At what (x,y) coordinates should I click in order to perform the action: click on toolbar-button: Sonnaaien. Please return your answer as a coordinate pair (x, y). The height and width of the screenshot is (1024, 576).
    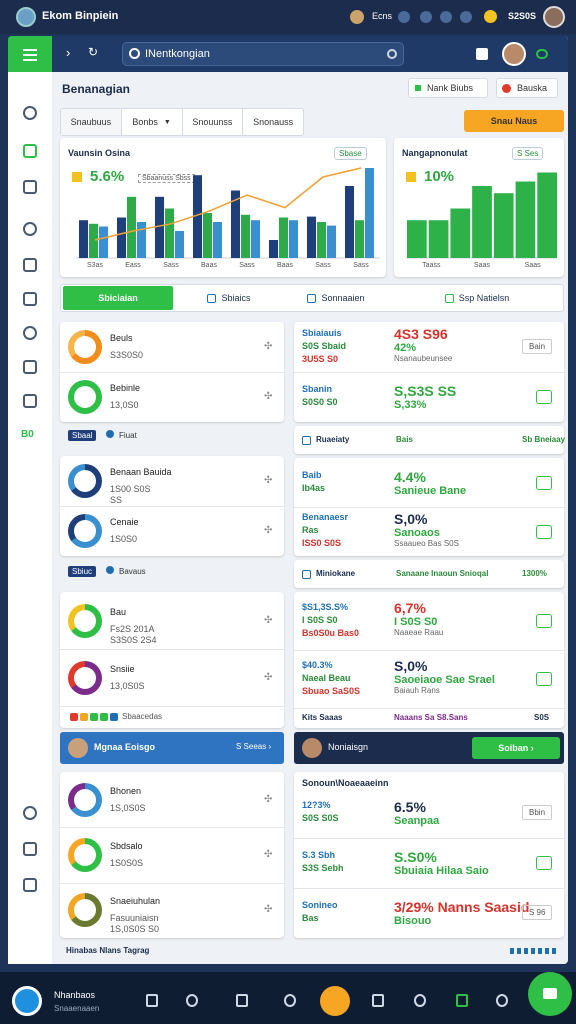
    Looking at the image, I should click on (336, 298).